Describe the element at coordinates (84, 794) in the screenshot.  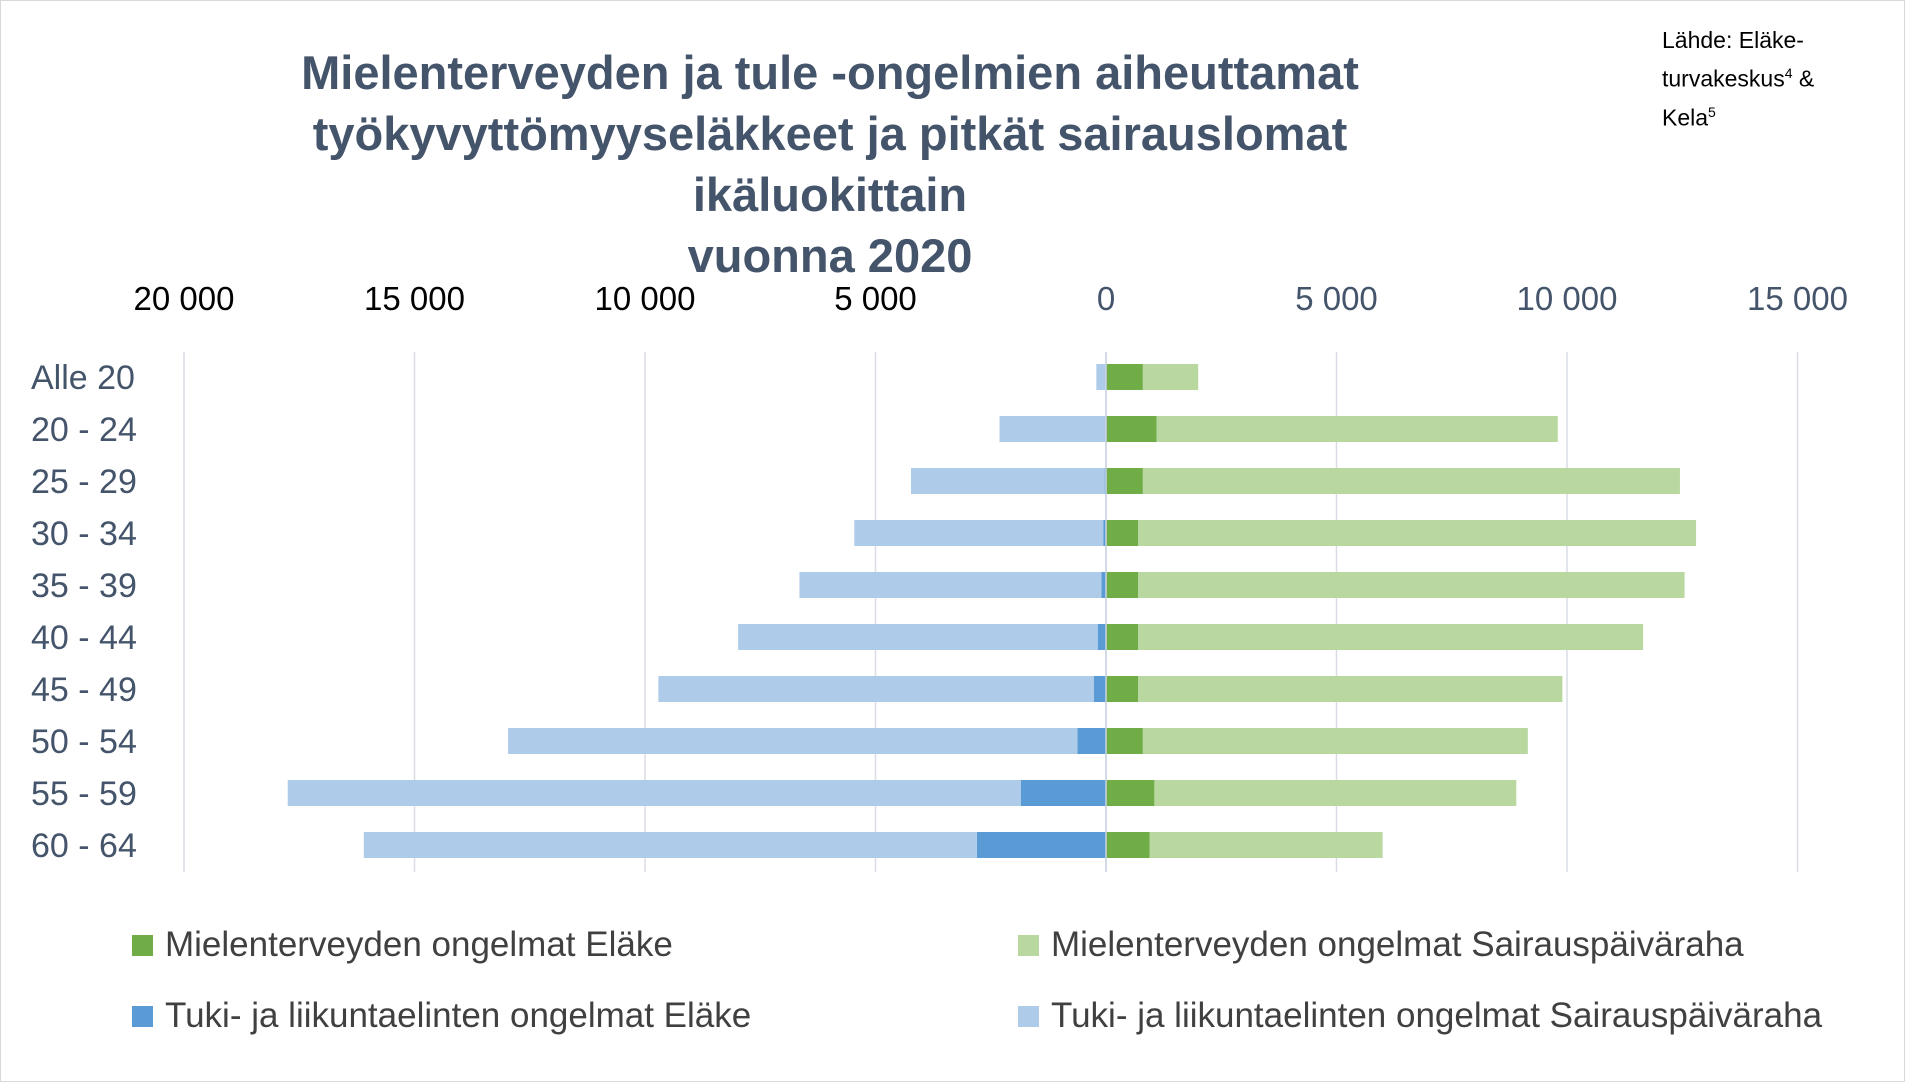
I see `y-category-label: 55 - 59` at that location.